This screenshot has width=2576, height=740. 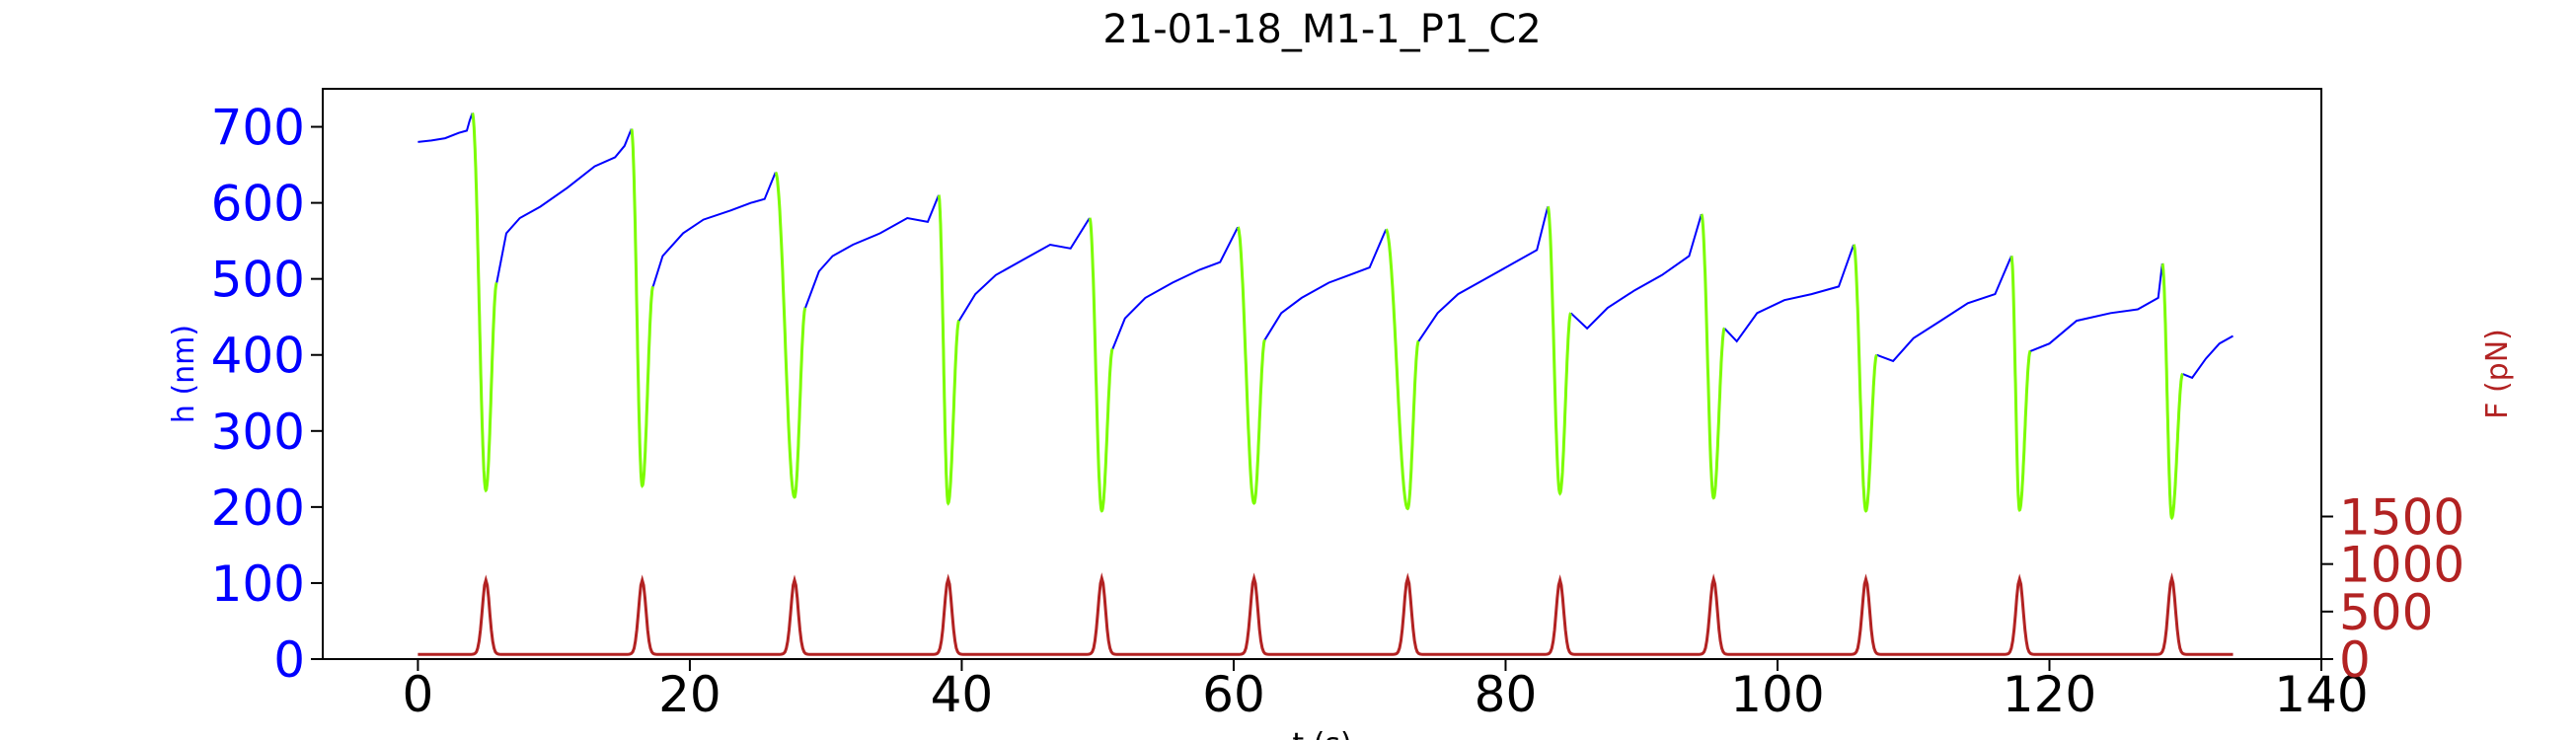 I want to click on left-tick-label: 500, so click(x=258, y=281).